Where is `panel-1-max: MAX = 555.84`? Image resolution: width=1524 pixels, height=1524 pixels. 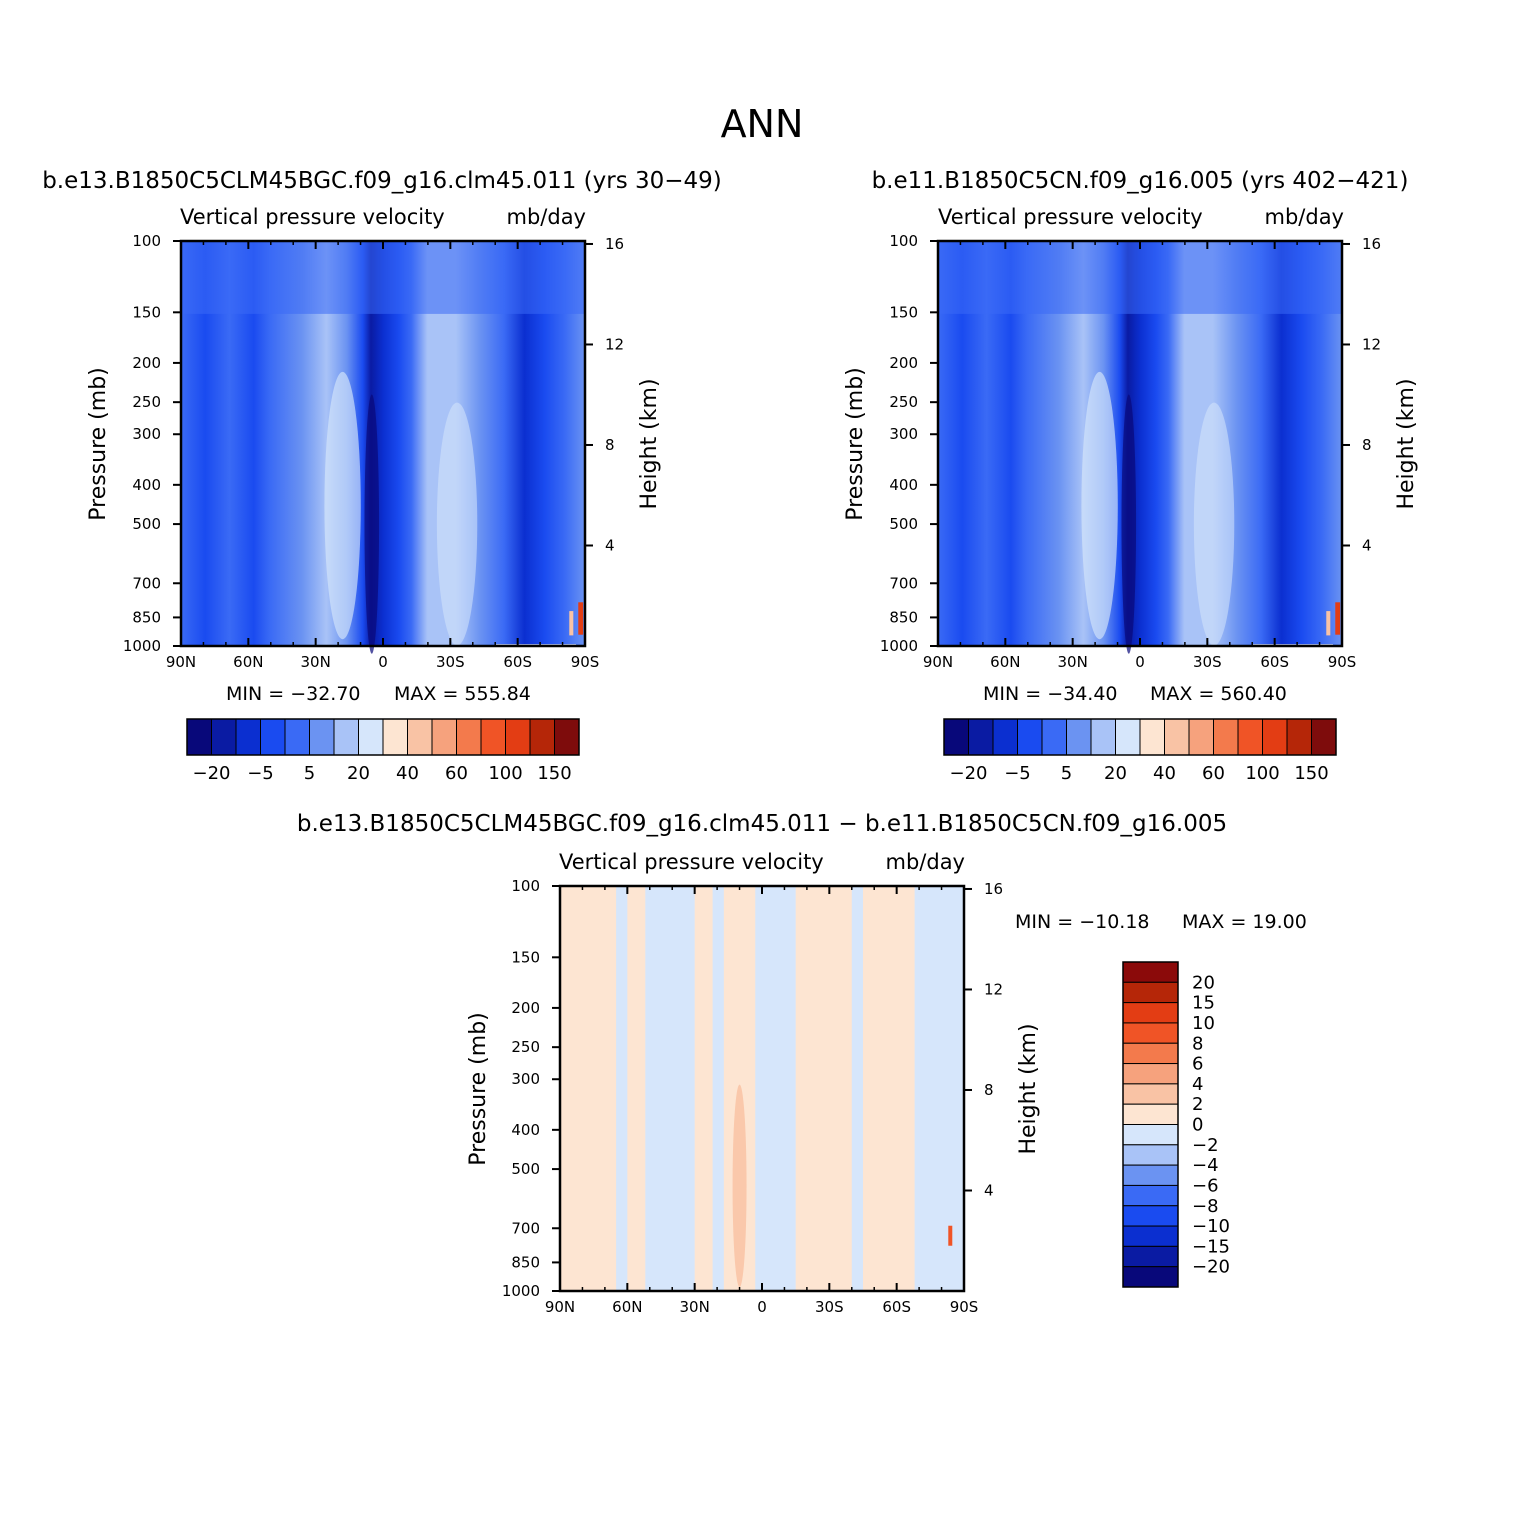 panel-1-max: MAX = 555.84 is located at coordinates (462, 694).